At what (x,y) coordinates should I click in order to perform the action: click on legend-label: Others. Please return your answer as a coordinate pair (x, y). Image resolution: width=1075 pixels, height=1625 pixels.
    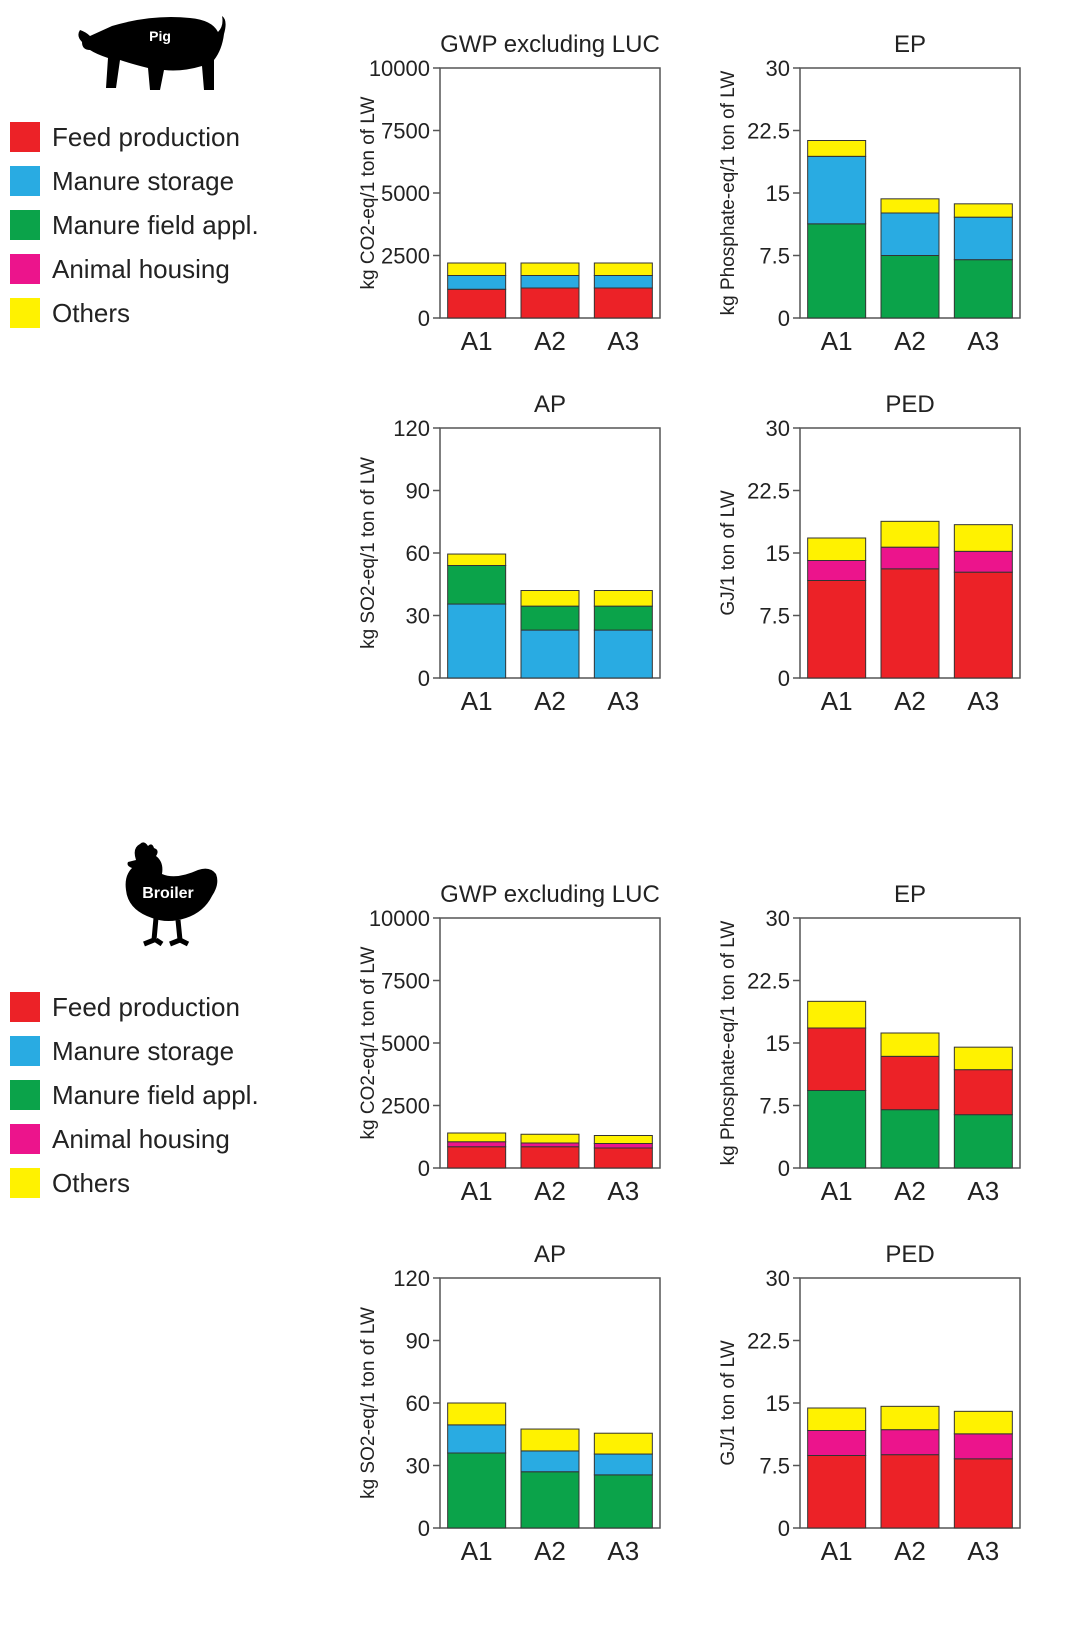
    Looking at the image, I should click on (91, 1182).